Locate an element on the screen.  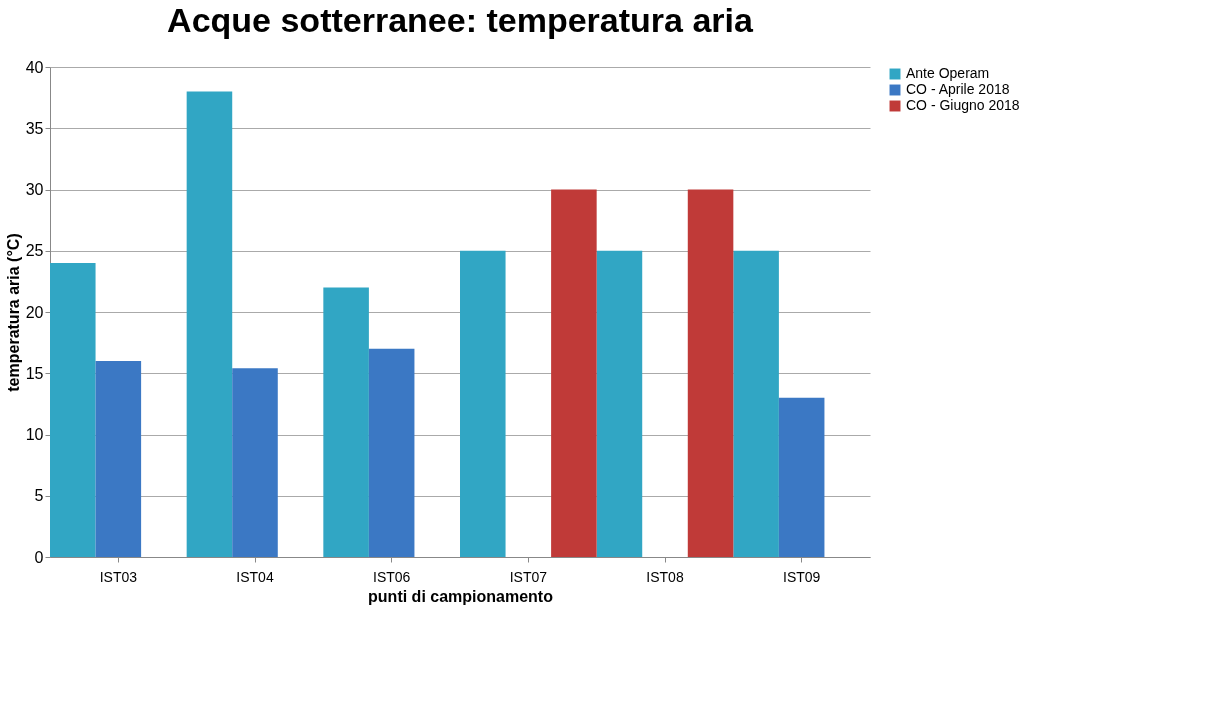
y-tick-label: 30 is located at coordinates (34, 189).